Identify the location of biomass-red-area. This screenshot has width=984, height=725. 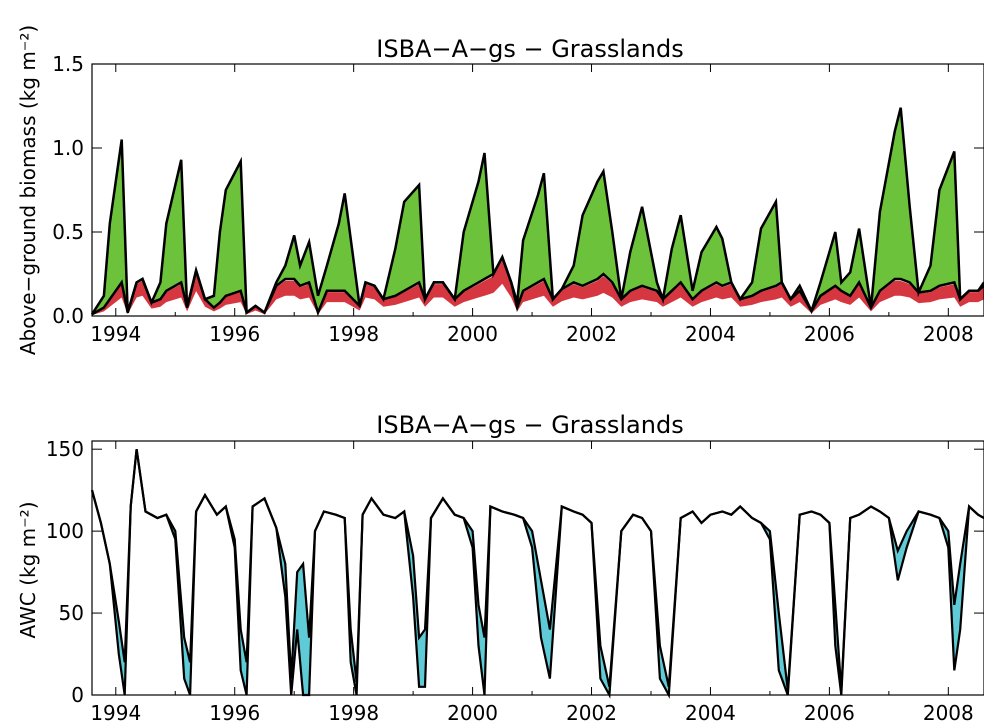
(538, 288).